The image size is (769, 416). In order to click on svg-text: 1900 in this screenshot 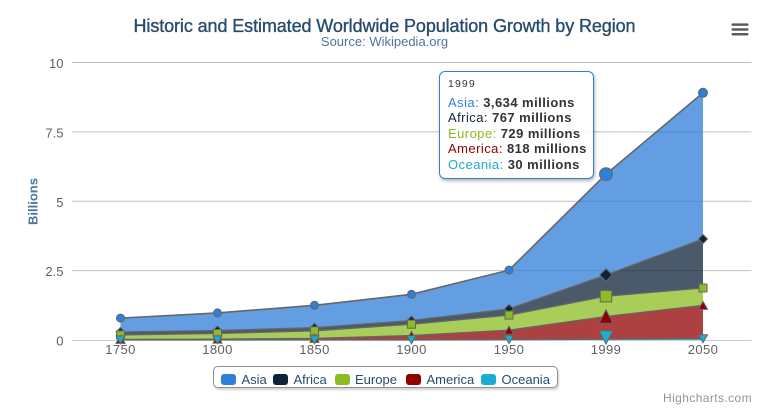, I will do `click(411, 349)`.